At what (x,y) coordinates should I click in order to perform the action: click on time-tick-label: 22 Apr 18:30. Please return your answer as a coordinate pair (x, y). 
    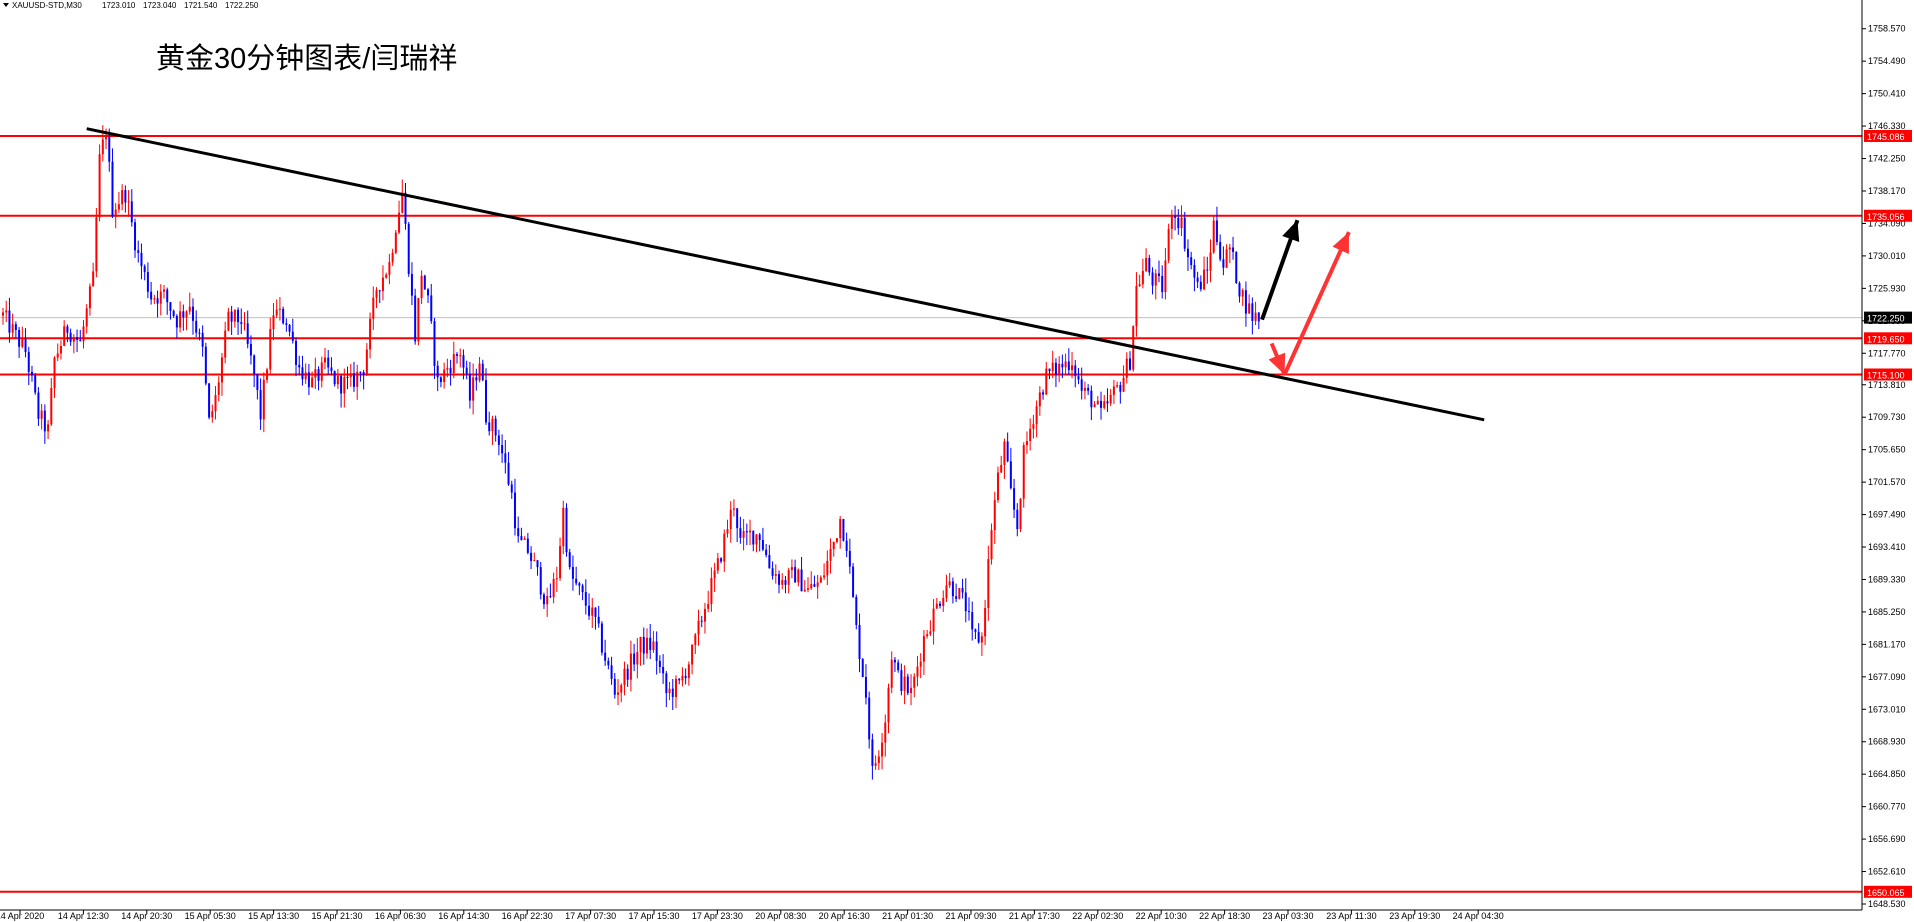
    Looking at the image, I should click on (1224, 916).